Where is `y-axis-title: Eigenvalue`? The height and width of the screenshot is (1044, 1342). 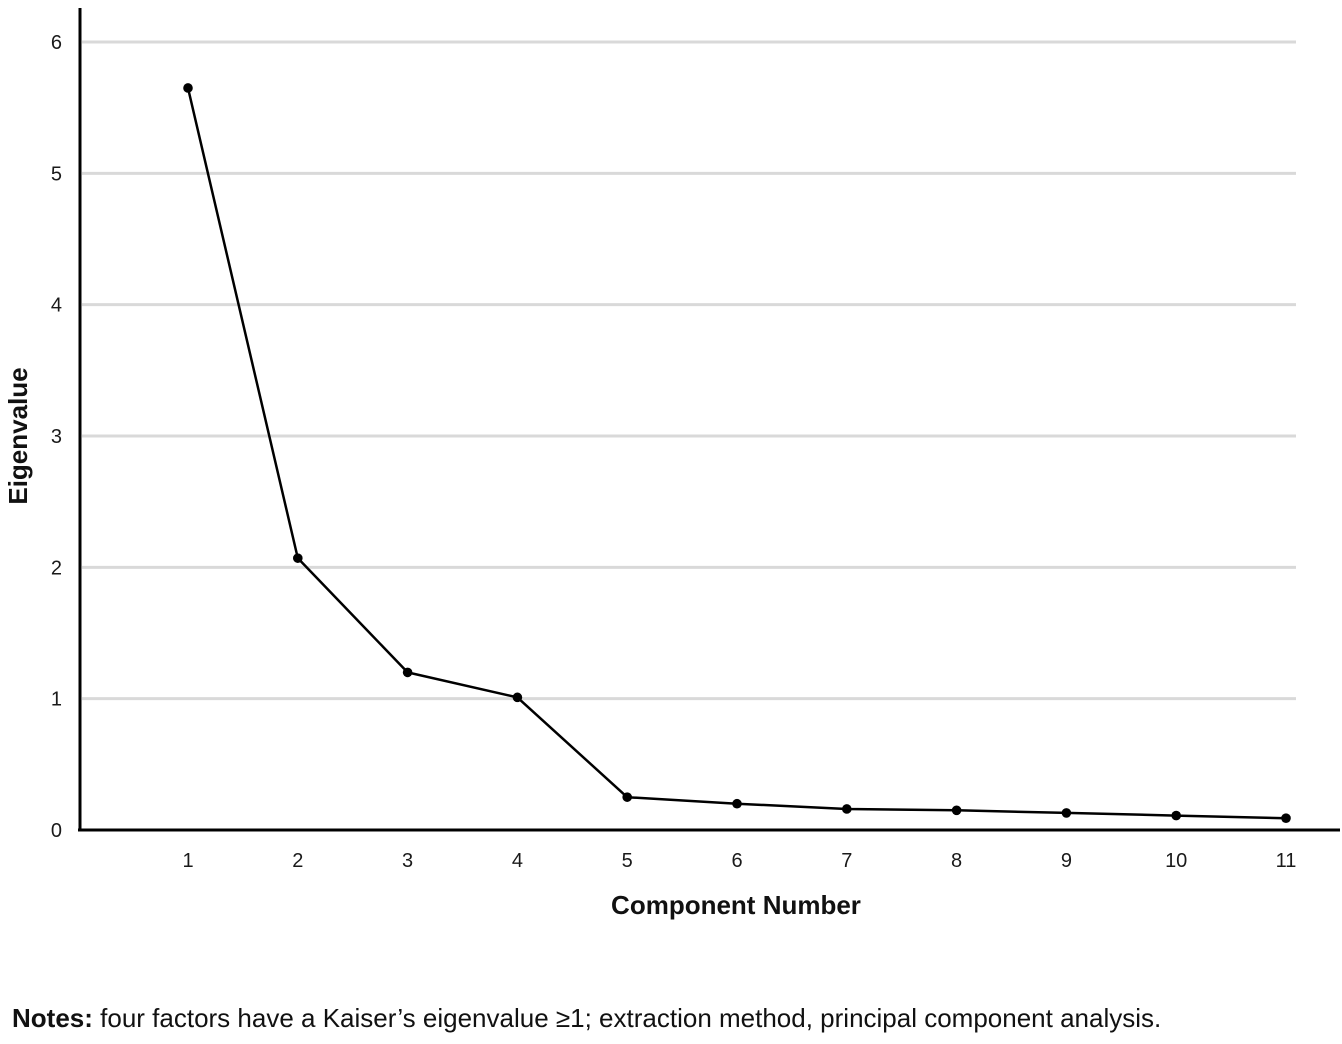 y-axis-title: Eigenvalue is located at coordinates (18, 435).